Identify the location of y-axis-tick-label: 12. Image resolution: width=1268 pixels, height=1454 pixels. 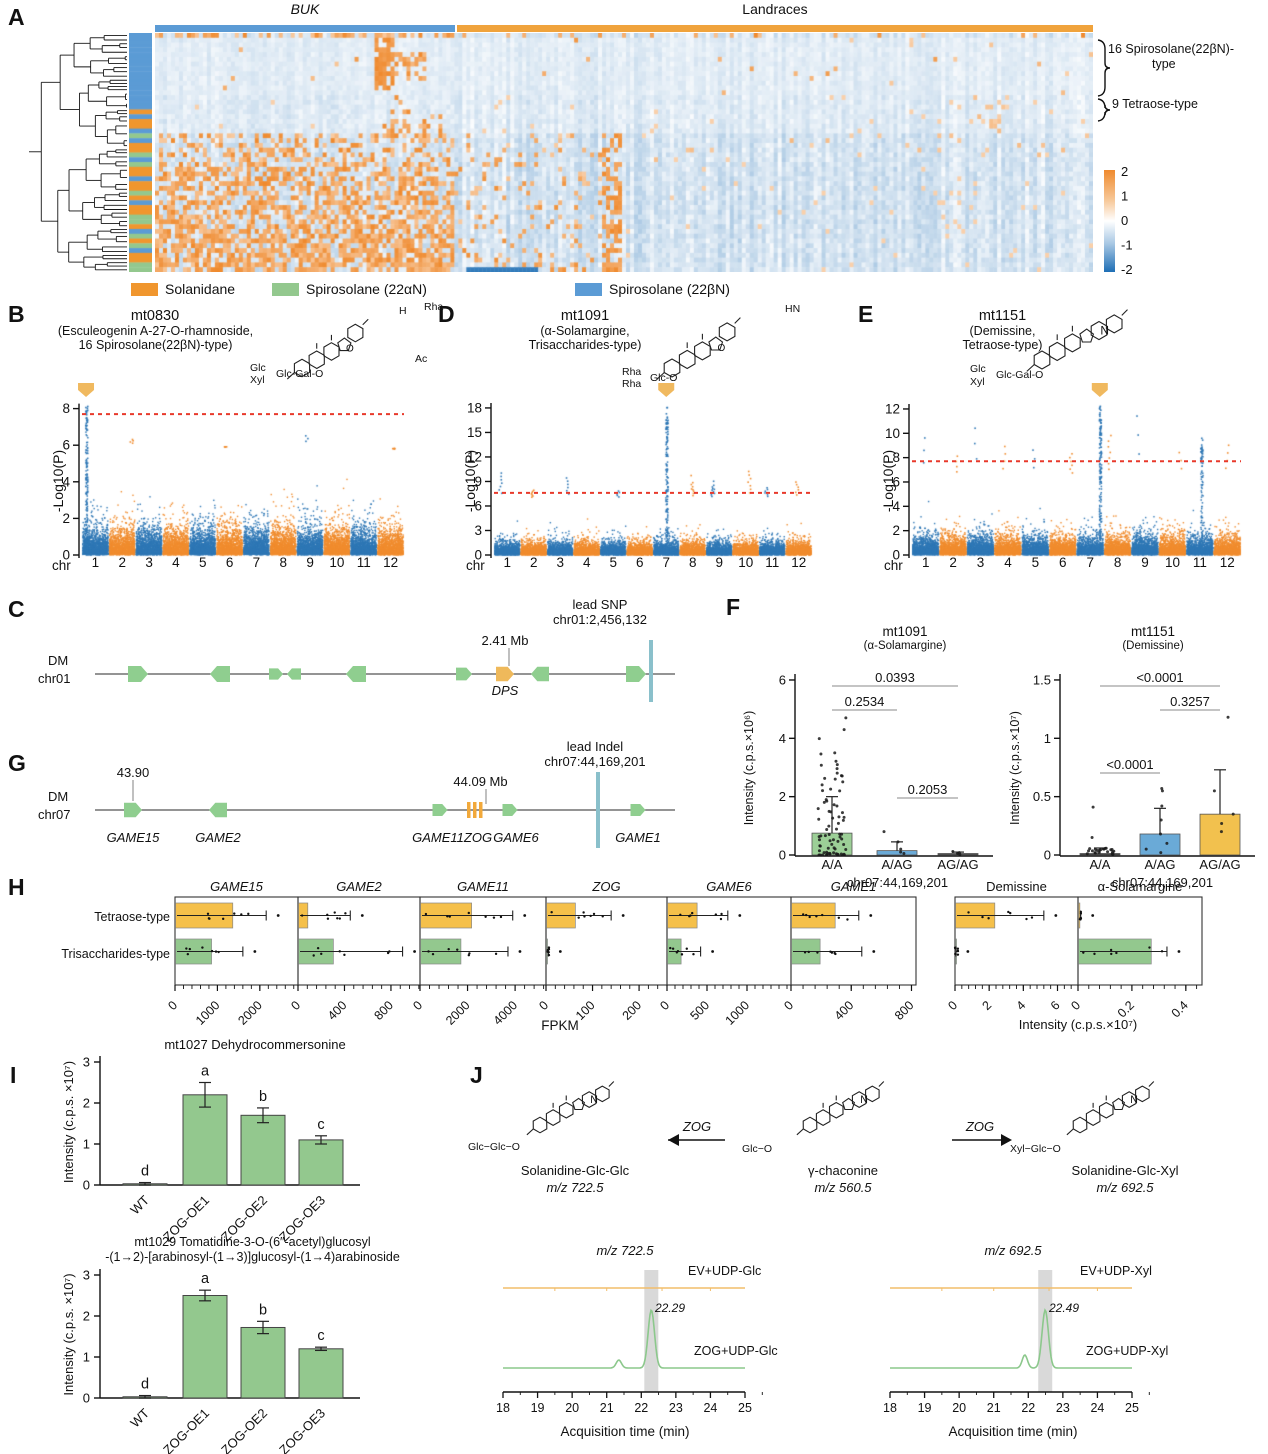
(892, 408).